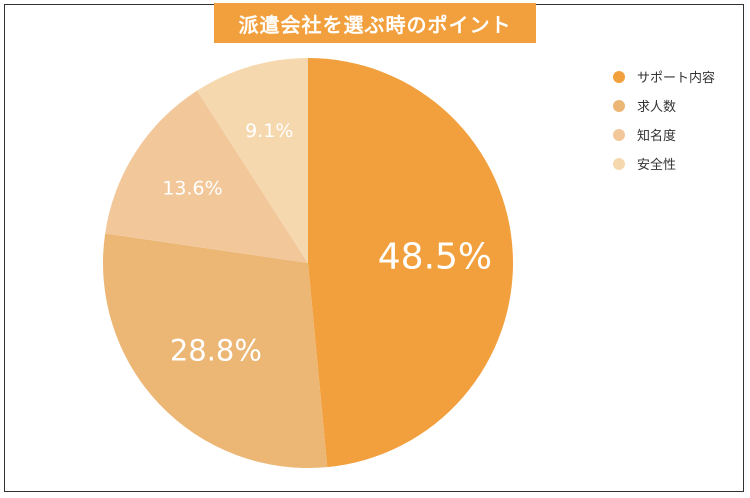 The image size is (750, 498). Describe the element at coordinates (375, 23) in the screenshot. I see `chart-title: 派遣会社を選ぶ時のポイント` at that location.